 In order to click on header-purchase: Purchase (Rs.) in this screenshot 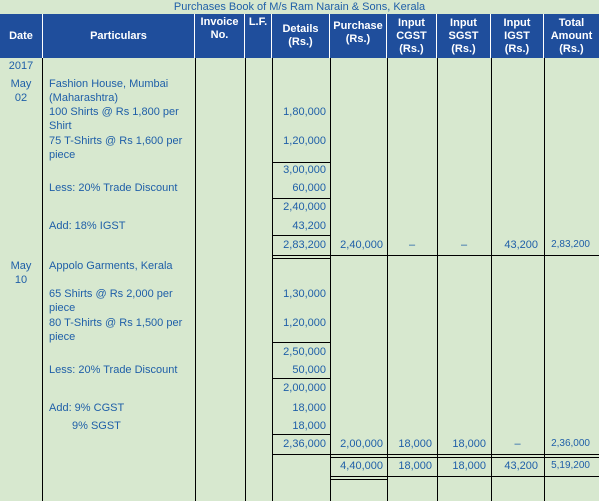, I will do `click(358, 36)`.